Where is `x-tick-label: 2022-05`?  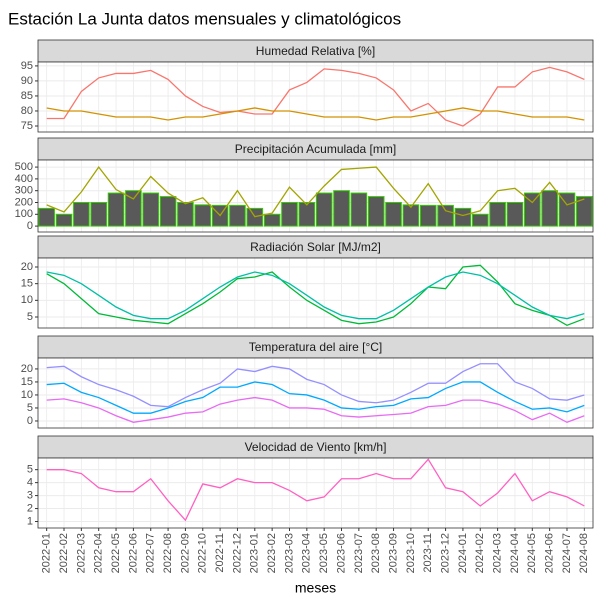
x-tick-label: 2022-05 is located at coordinates (116, 553).